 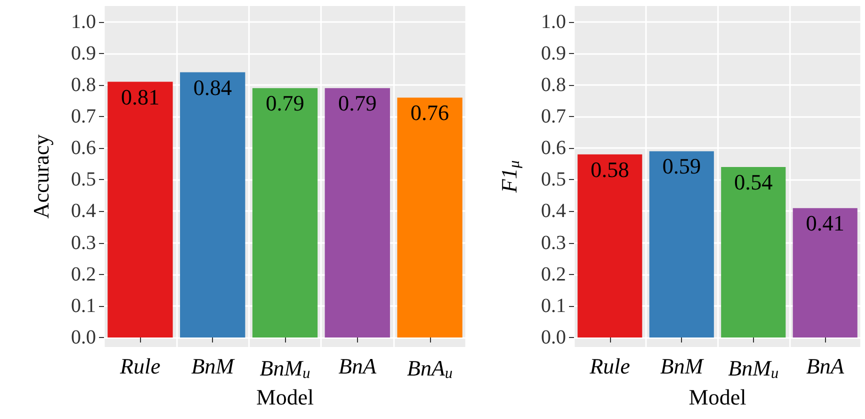 I want to click on y-axis-title: Accuracy, so click(x=41, y=176).